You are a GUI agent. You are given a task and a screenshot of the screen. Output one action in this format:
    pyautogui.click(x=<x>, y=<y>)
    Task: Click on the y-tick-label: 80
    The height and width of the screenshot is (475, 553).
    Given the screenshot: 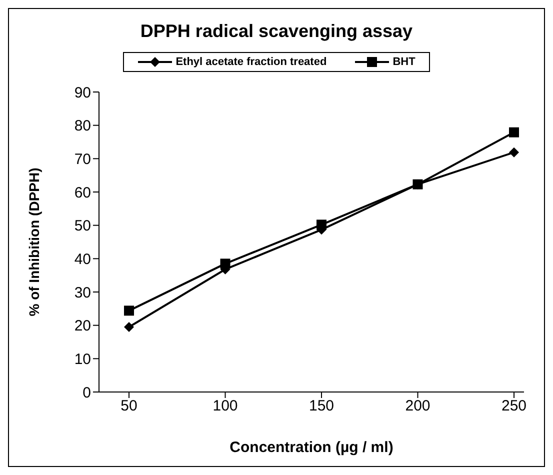 What is the action you would take?
    pyautogui.click(x=82, y=126)
    